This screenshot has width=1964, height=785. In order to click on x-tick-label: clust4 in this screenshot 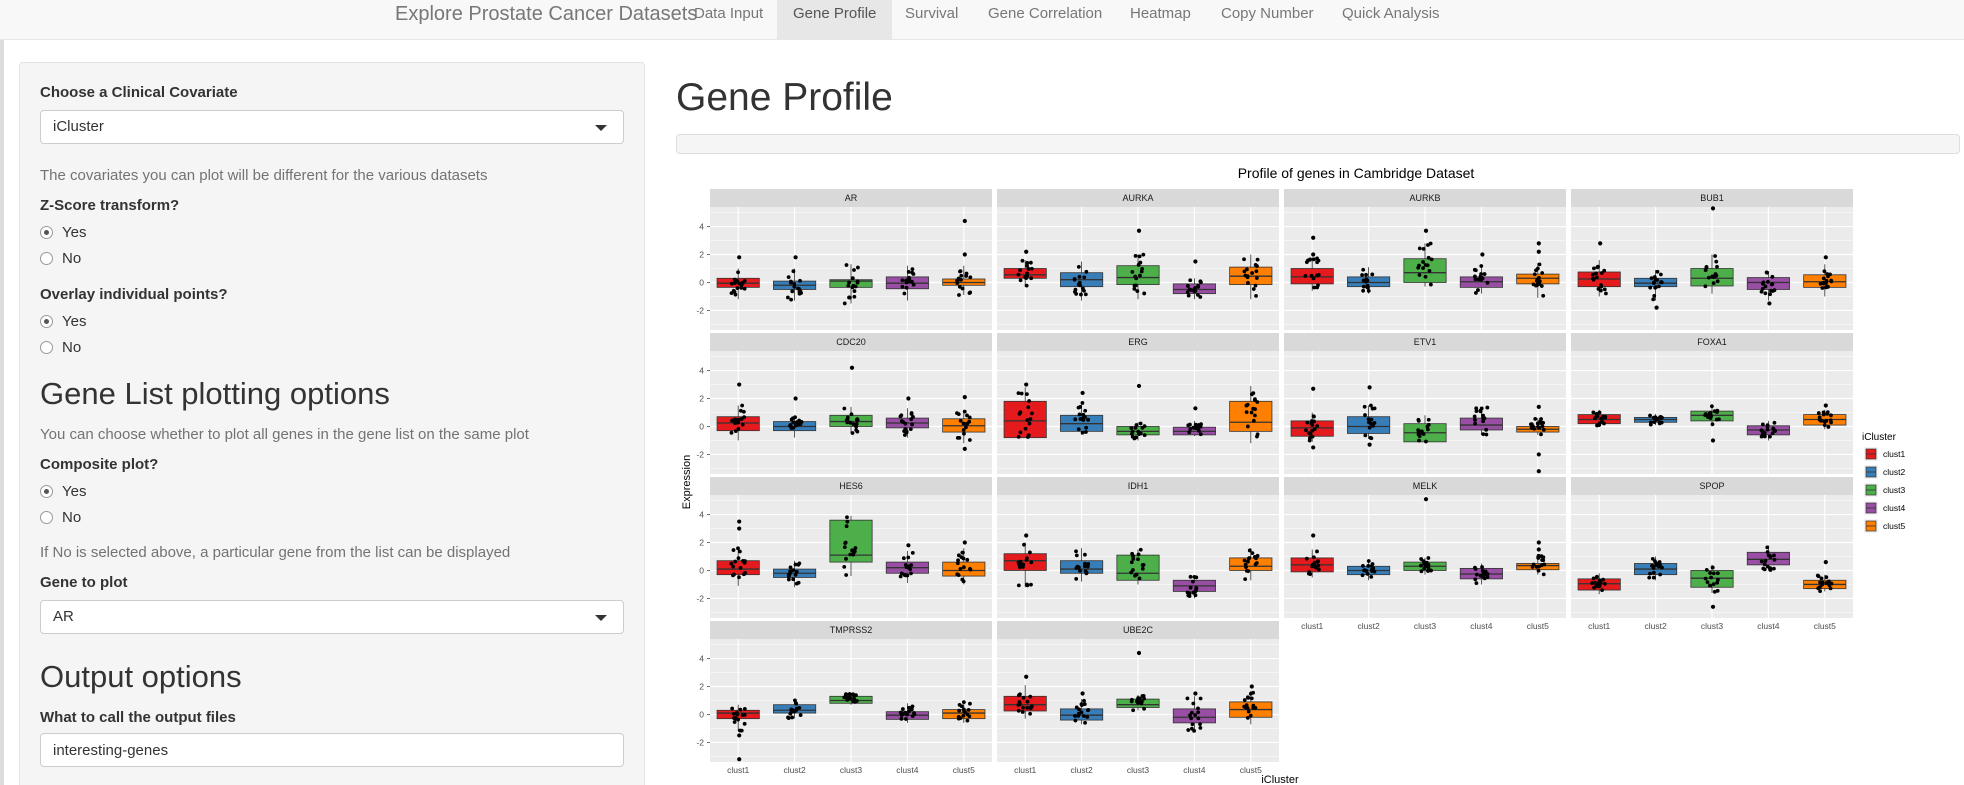, I will do `click(907, 770)`.